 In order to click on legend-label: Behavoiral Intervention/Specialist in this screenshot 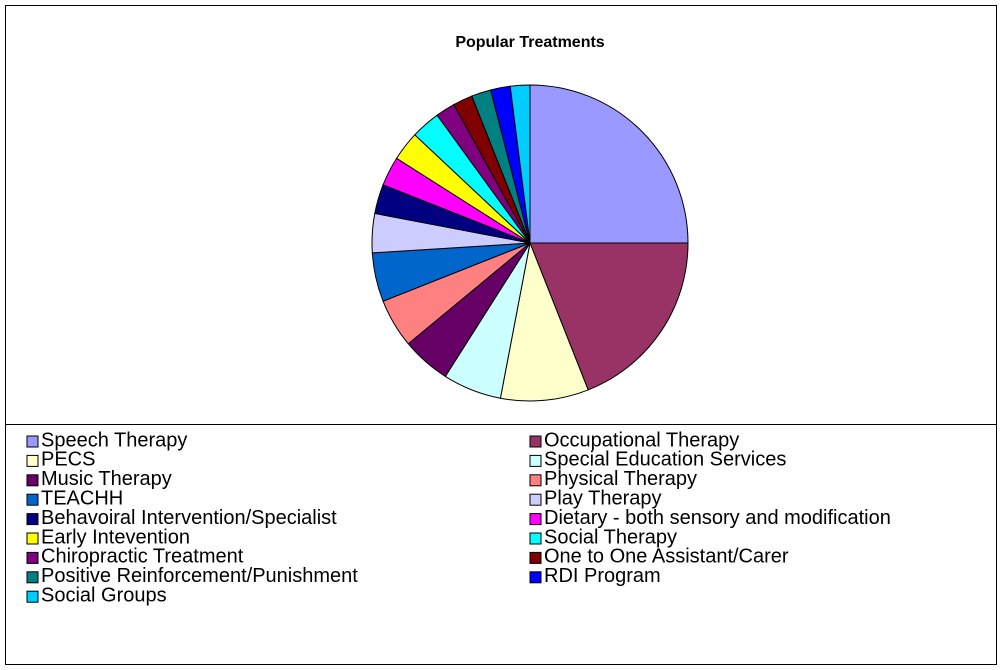, I will do `click(189, 518)`.